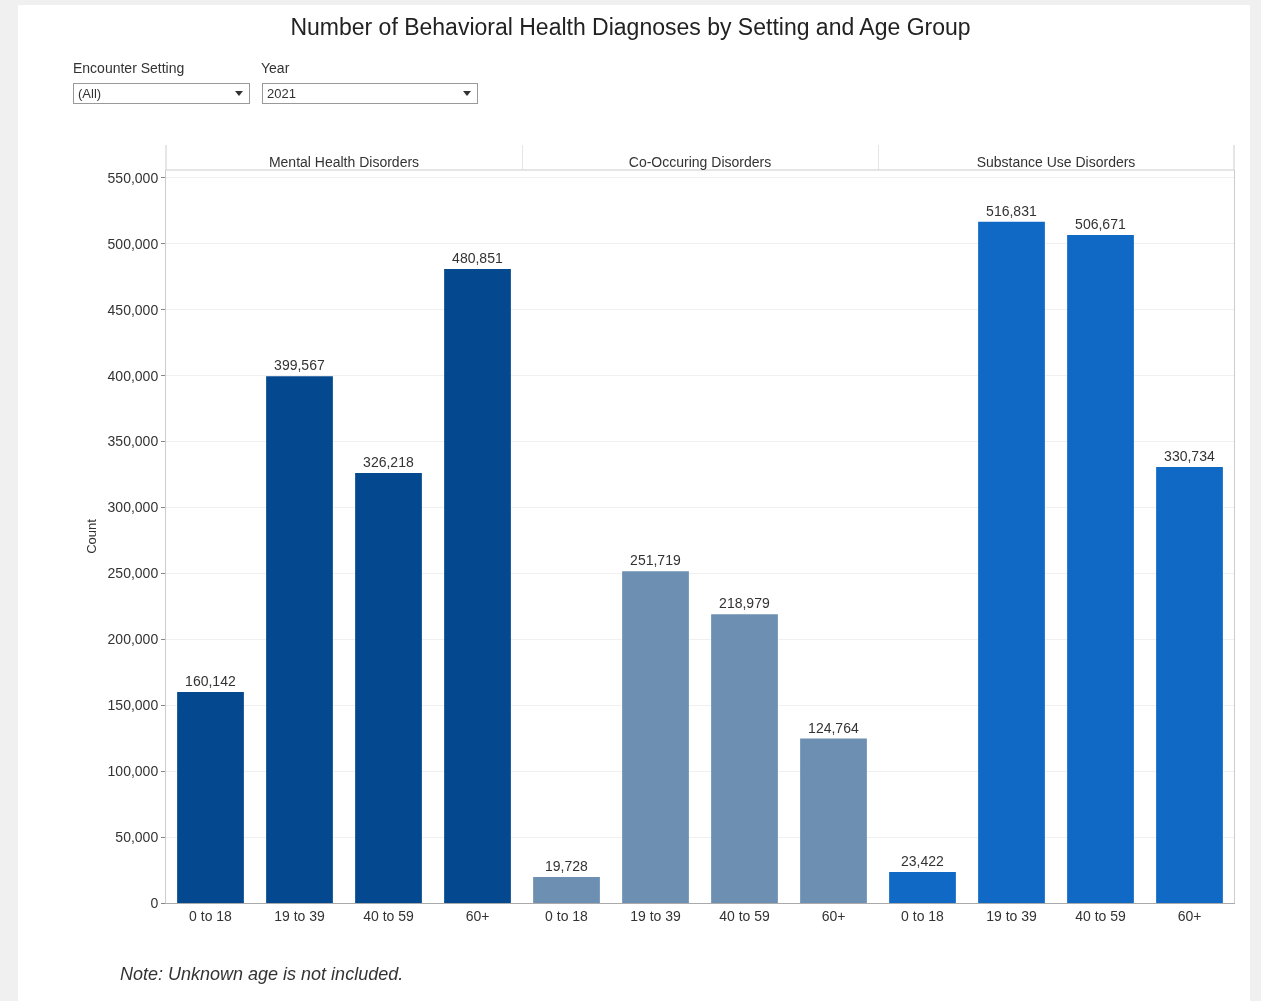  Describe the element at coordinates (922, 861) in the screenshot. I see `data-label: 23,422` at that location.